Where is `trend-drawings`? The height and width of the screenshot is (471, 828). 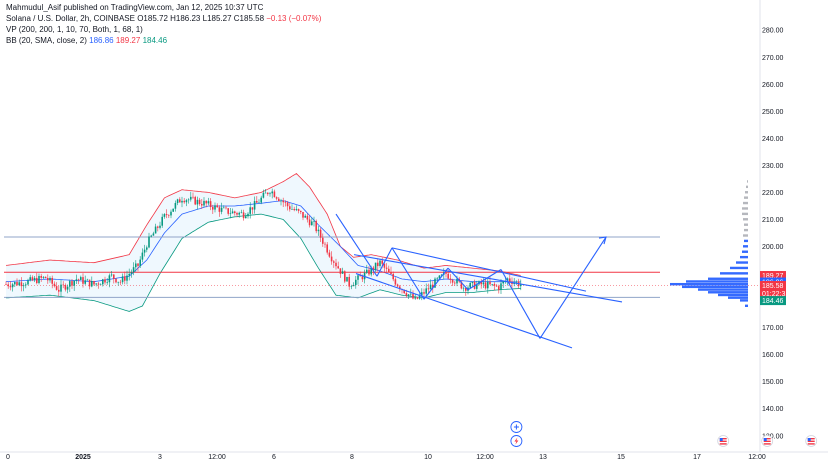
trend-drawings is located at coordinates (479, 281).